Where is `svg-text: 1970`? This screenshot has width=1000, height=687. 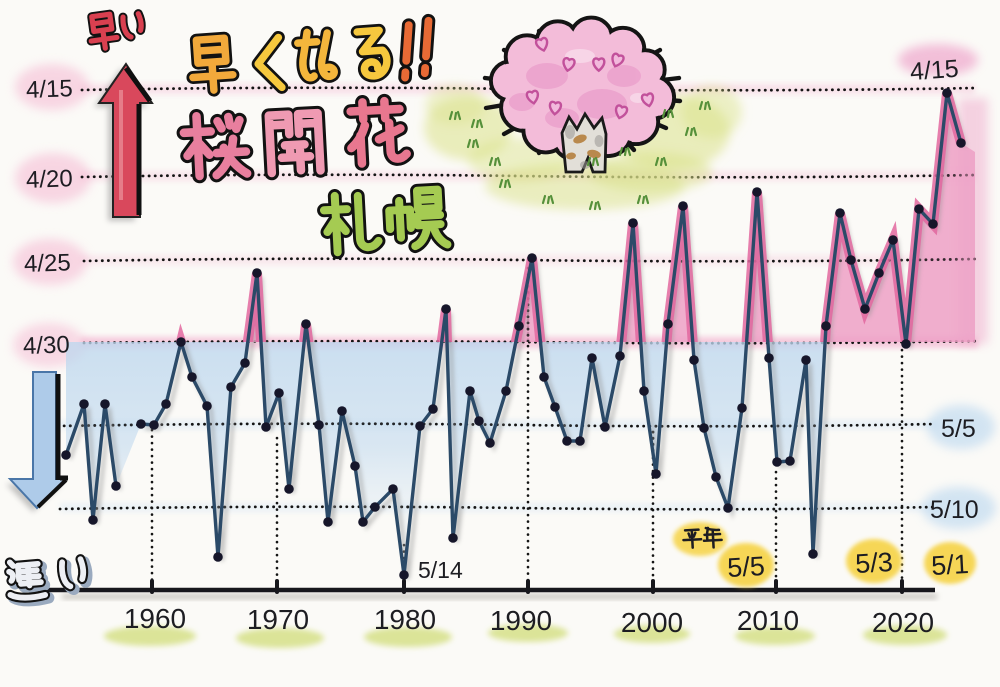 svg-text: 1970 is located at coordinates (278, 619).